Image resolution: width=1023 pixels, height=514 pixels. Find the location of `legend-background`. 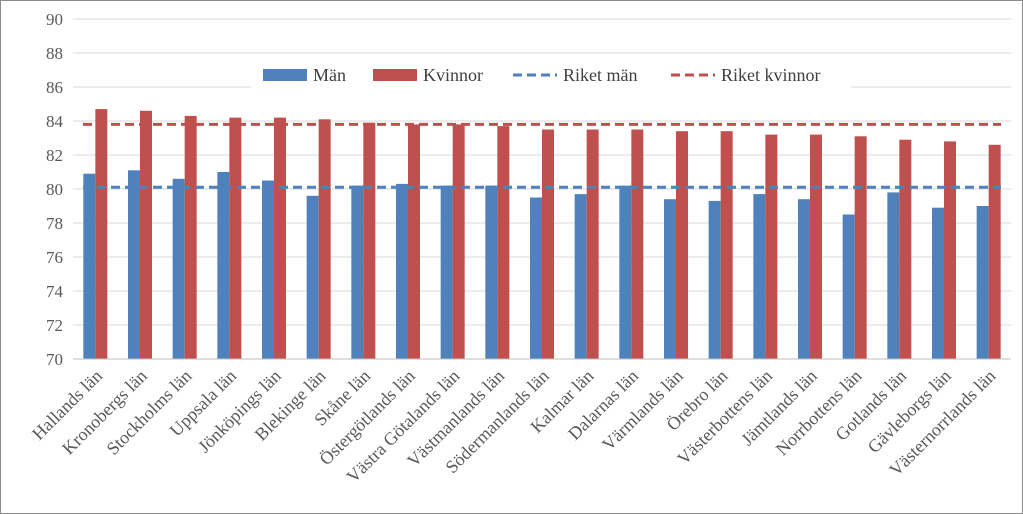

legend-background is located at coordinates (551, 75).